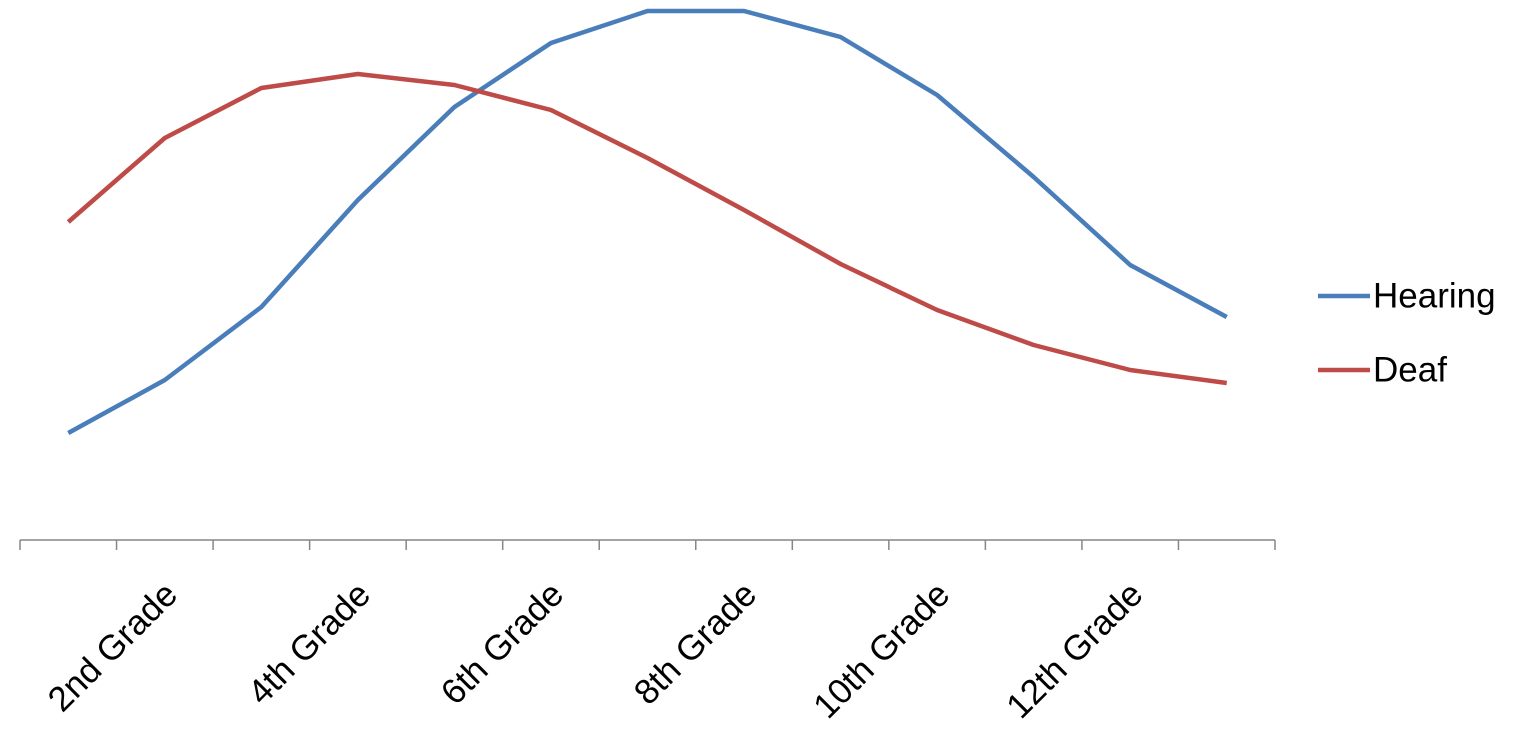  Describe the element at coordinates (696, 644) in the screenshot. I see `x-tick-label: 8th Grade` at that location.